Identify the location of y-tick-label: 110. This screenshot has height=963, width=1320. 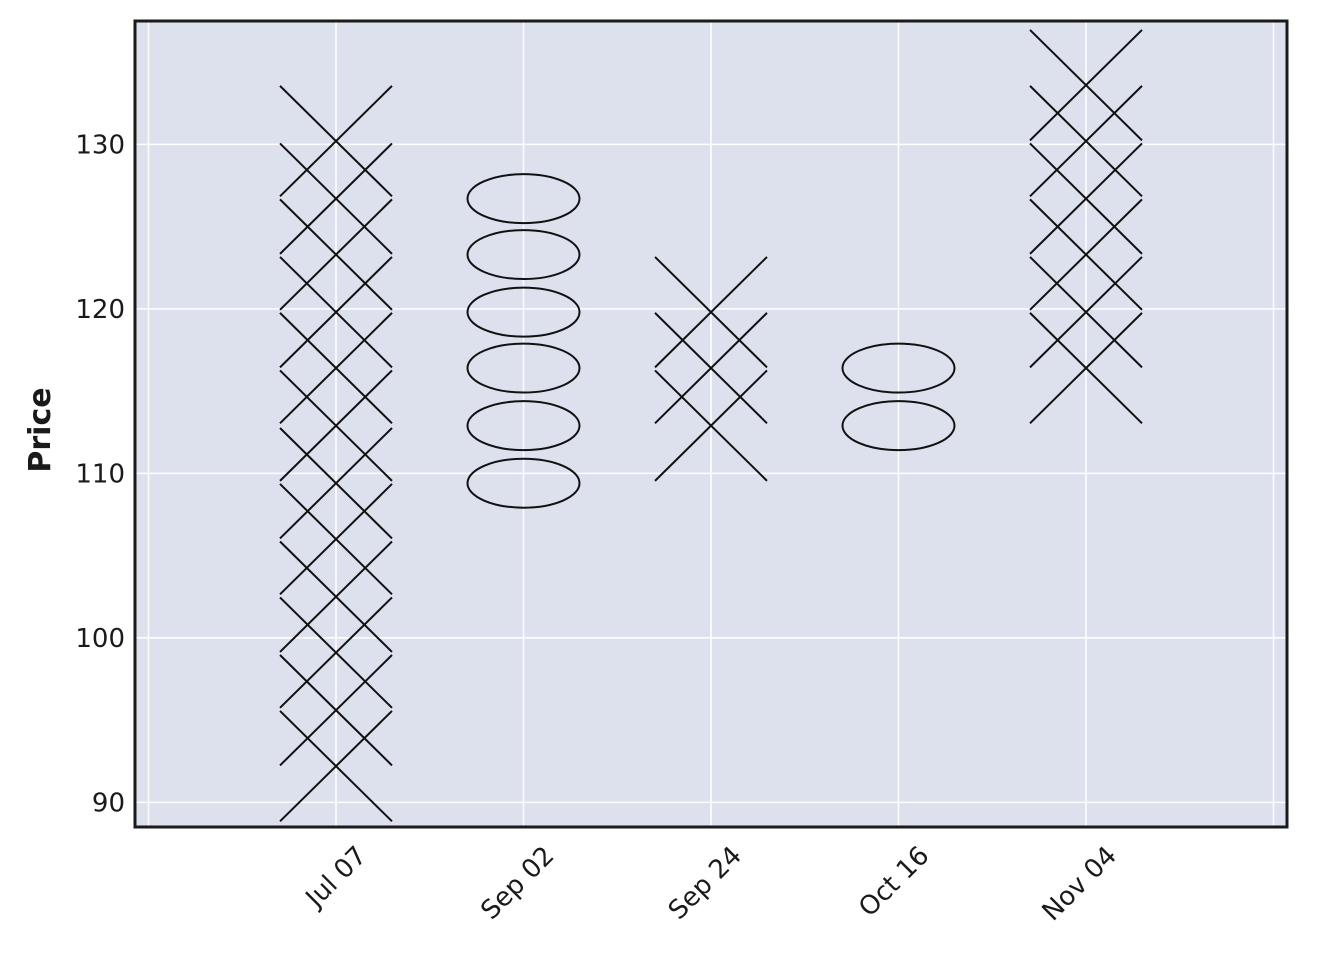
(100, 474).